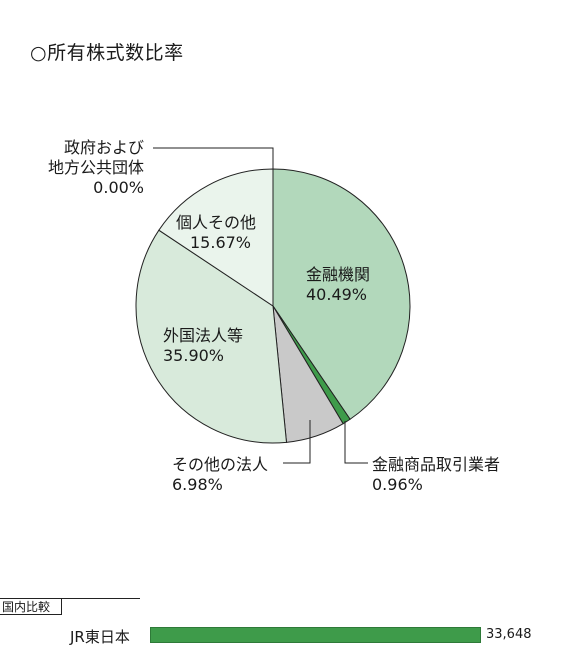 This screenshot has width=567, height=647. Describe the element at coordinates (100, 637) in the screenshot. I see `bar-label: JR東日本` at that location.